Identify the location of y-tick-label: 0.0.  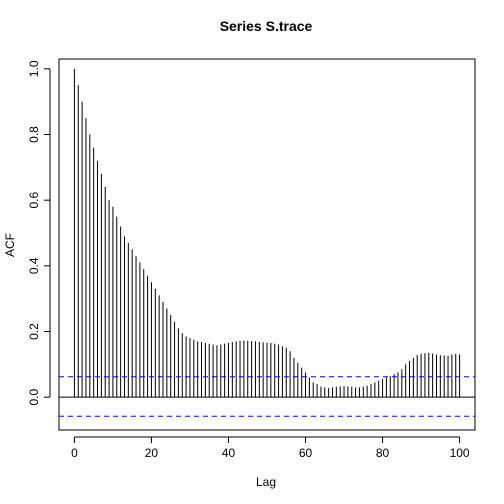
(34, 397).